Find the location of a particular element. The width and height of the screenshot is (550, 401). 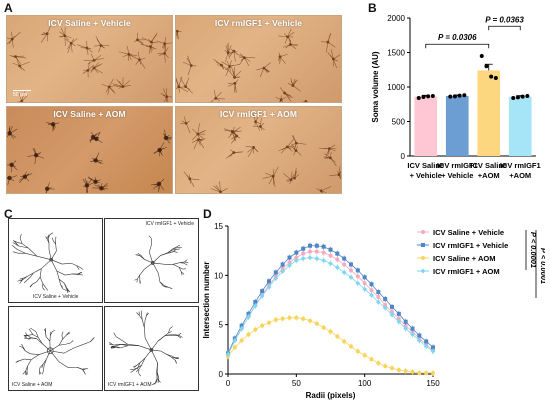

panel-label-b: B is located at coordinates (372, 8).